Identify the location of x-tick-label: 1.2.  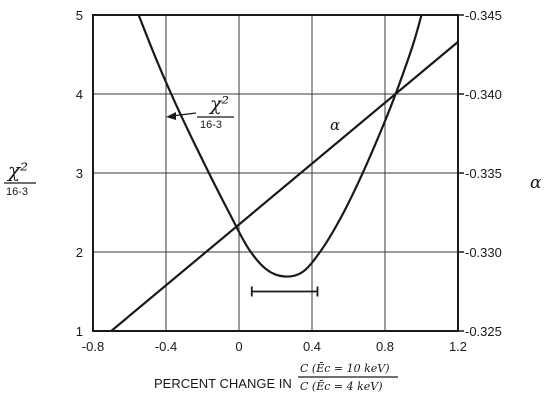
(458, 346).